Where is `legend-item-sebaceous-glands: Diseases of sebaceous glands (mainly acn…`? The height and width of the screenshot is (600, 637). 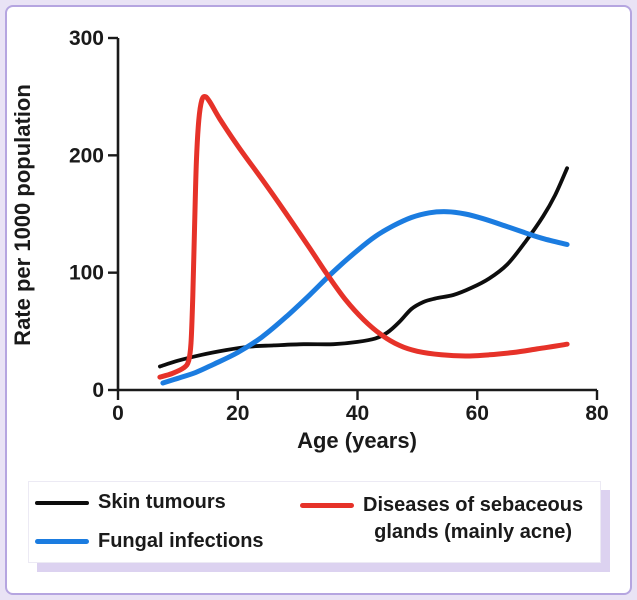 legend-item-sebaceous-glands: Diseases of sebaceous glands (mainly acn… is located at coordinates (450, 519).